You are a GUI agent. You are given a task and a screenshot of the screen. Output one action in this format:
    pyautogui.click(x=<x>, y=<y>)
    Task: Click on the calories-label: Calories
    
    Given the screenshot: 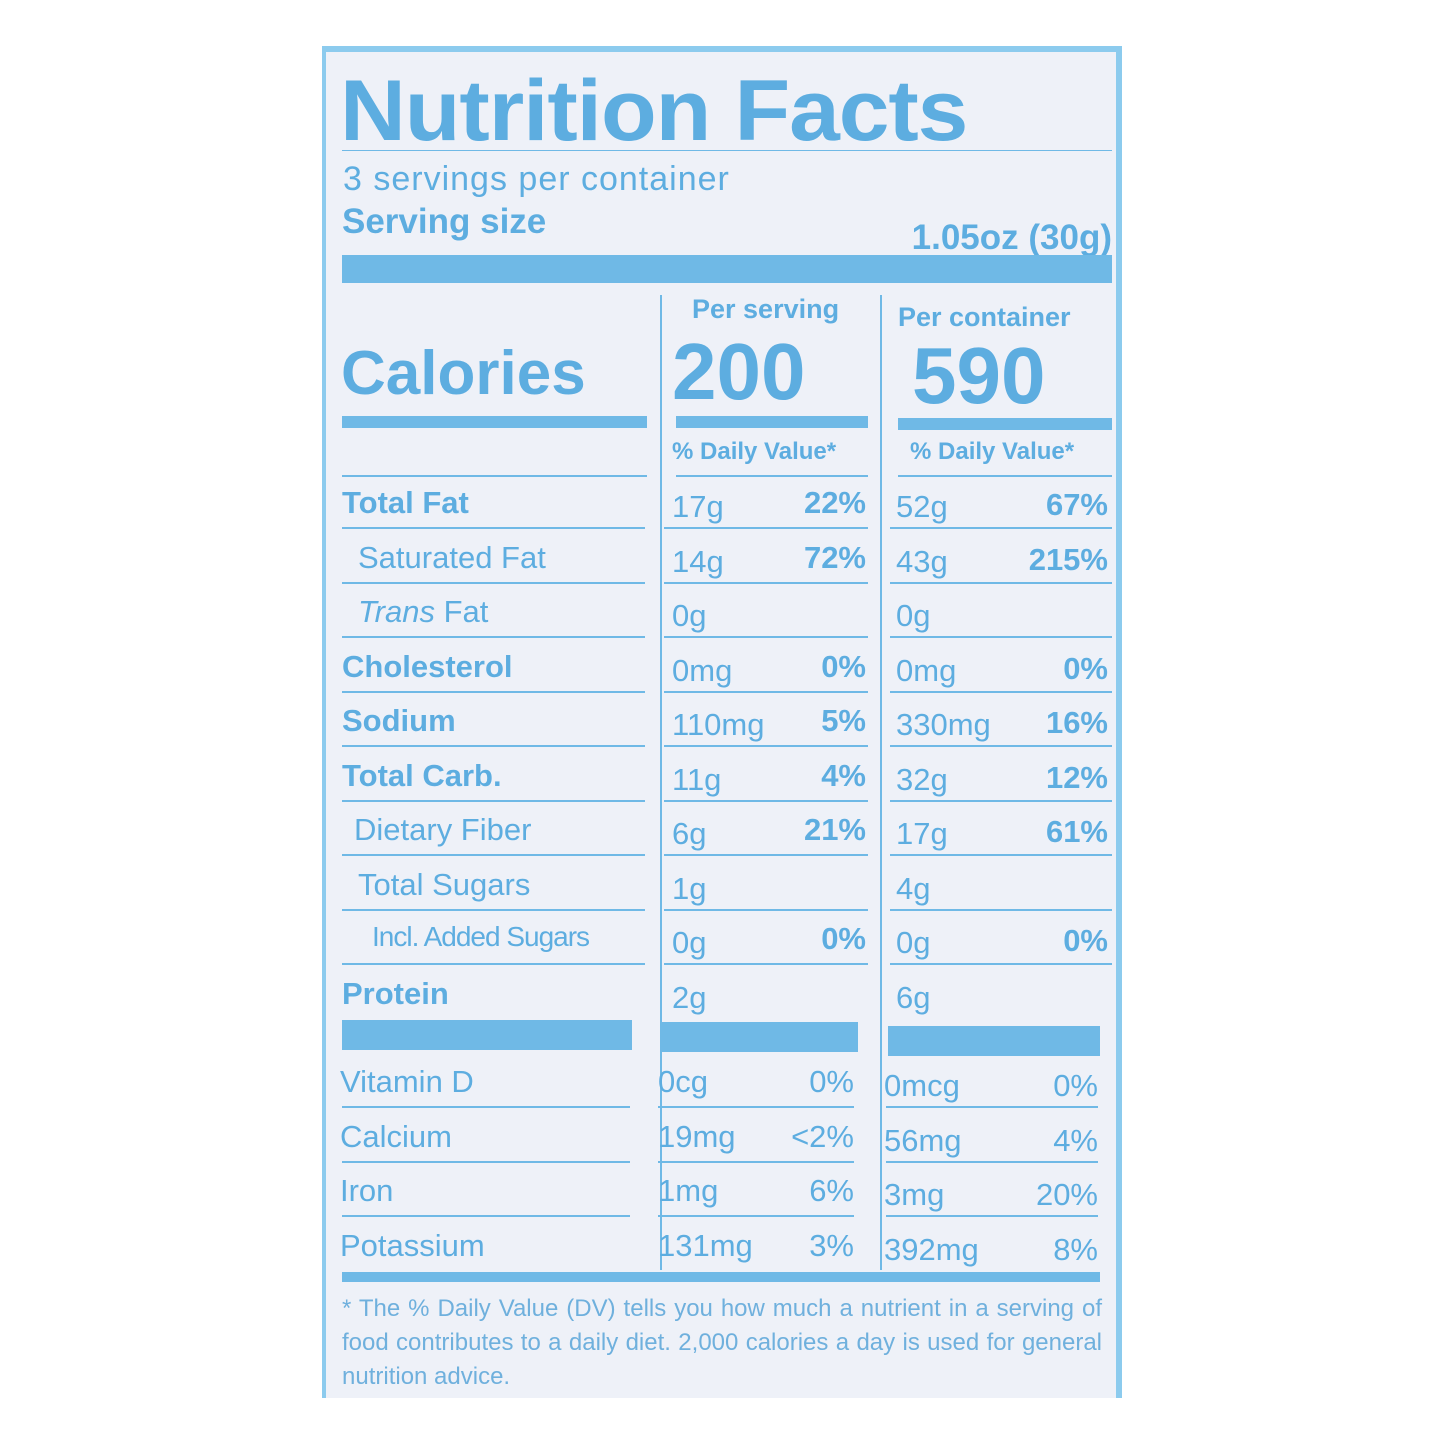 What is the action you would take?
    pyautogui.click(x=463, y=373)
    